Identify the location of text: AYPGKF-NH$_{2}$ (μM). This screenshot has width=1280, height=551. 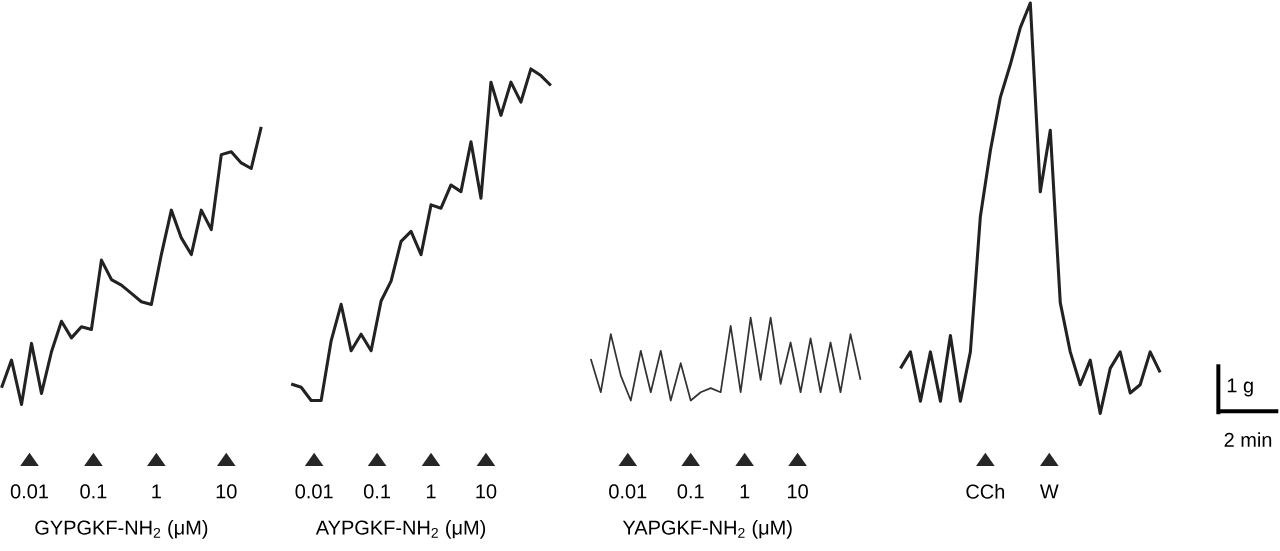
(400, 529).